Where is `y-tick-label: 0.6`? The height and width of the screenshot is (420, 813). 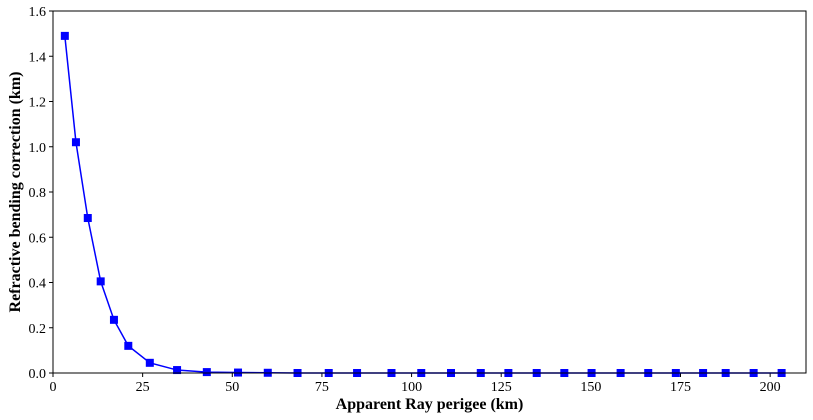 y-tick-label: 0.6 is located at coordinates (38, 238).